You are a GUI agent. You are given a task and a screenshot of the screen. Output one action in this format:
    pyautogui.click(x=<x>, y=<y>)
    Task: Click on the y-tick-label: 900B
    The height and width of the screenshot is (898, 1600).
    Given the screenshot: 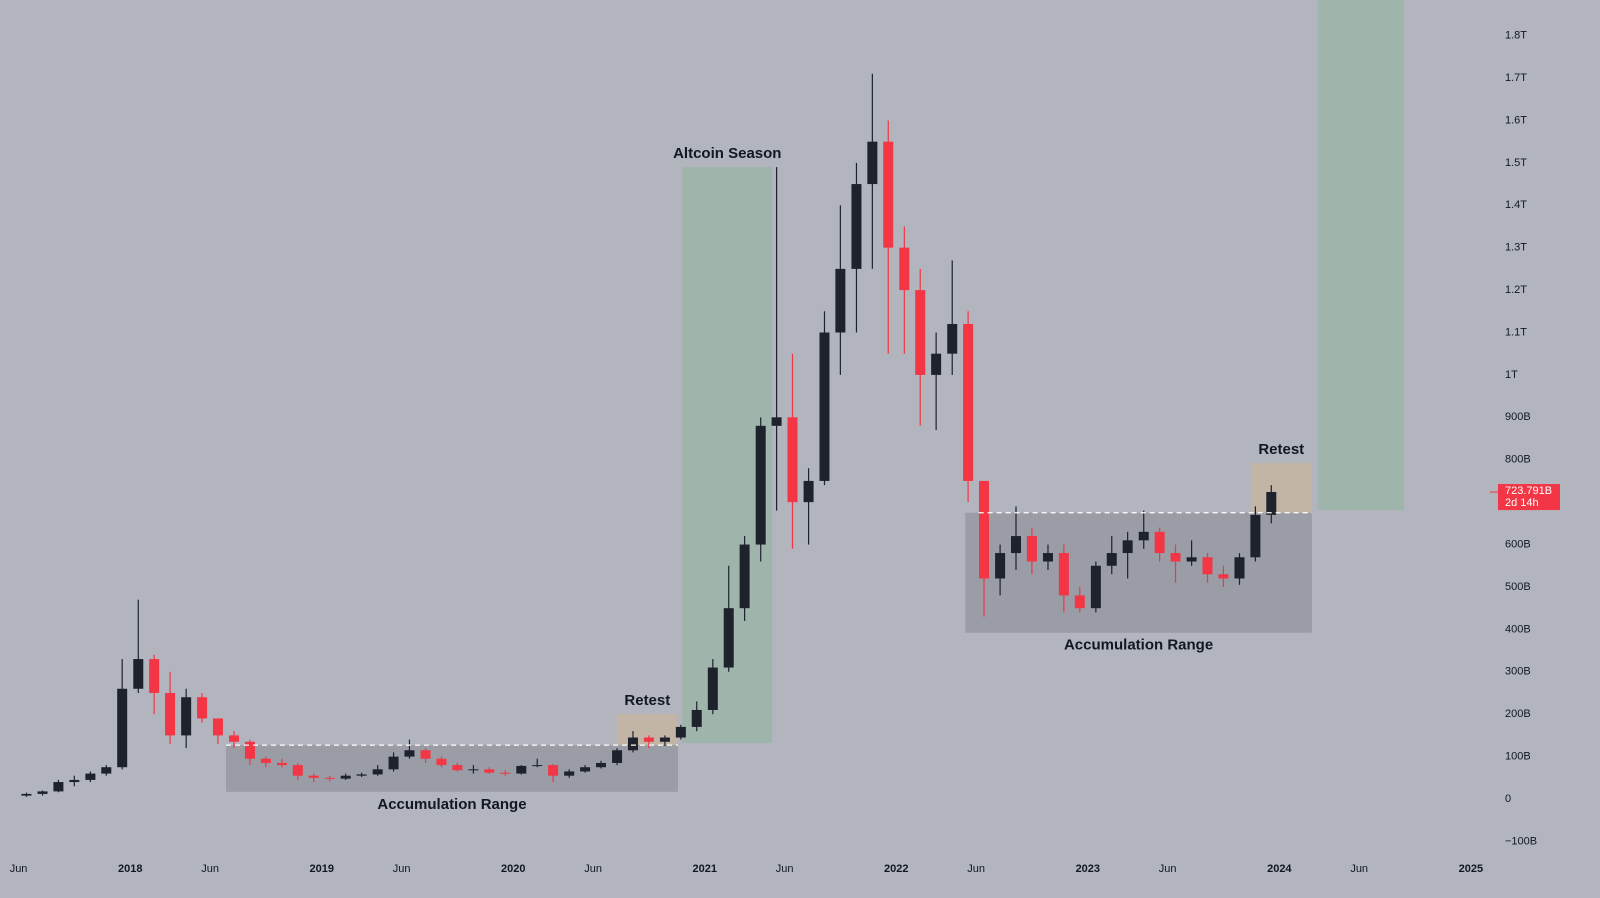 What is the action you would take?
    pyautogui.click(x=1518, y=417)
    